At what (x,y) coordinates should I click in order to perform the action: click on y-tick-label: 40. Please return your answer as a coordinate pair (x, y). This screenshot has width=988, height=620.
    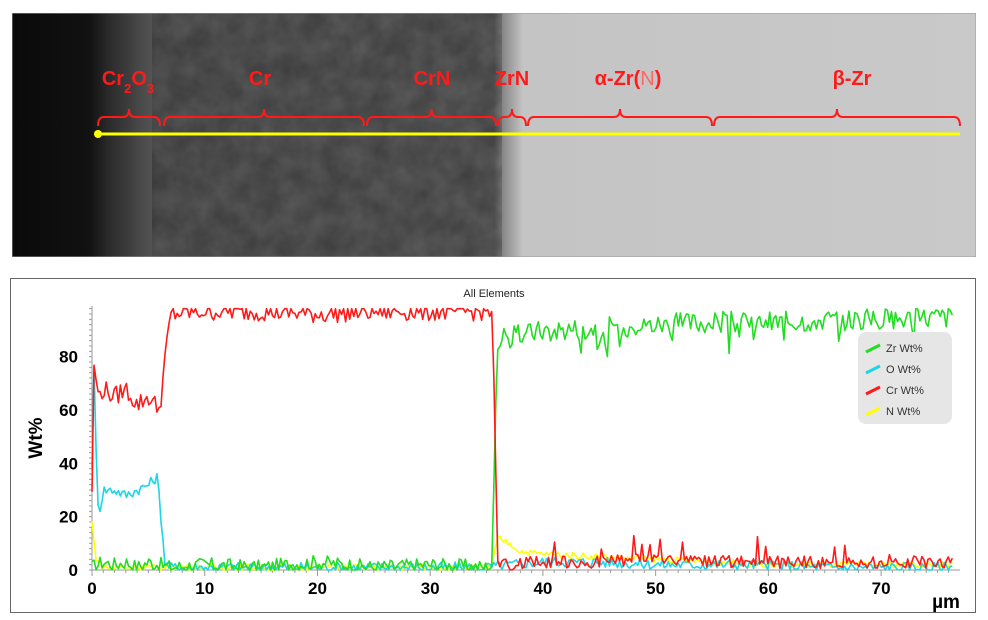
    Looking at the image, I should click on (68, 463).